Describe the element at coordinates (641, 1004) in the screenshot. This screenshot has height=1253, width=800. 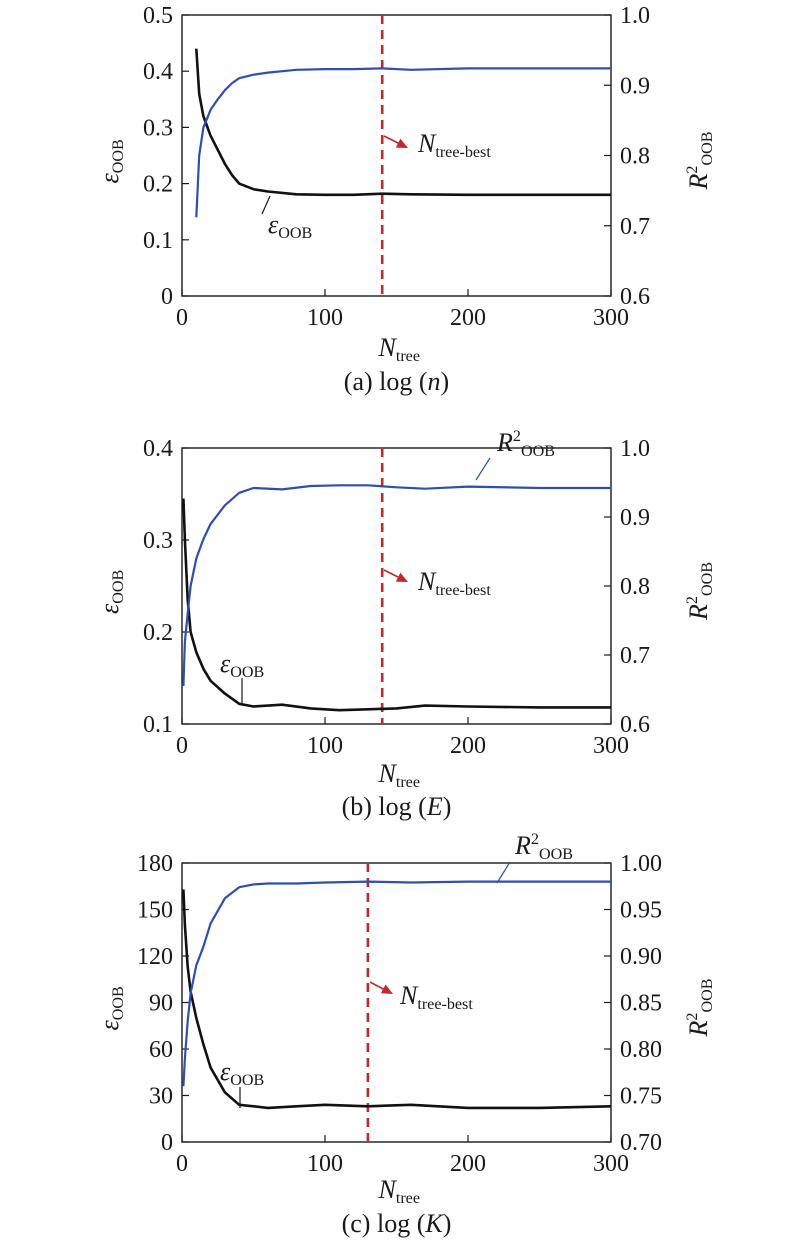
I see `y-right-tick-label: 0.85` at that location.